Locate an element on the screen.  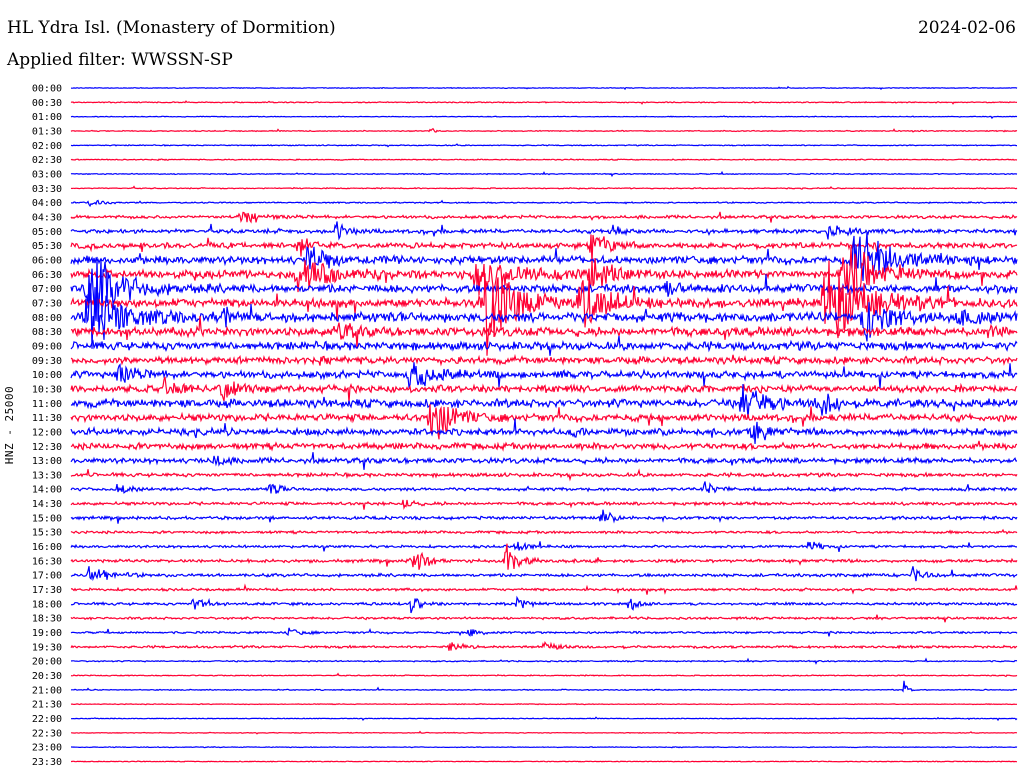
row-time-label: 19:30 is located at coordinates (47, 647).